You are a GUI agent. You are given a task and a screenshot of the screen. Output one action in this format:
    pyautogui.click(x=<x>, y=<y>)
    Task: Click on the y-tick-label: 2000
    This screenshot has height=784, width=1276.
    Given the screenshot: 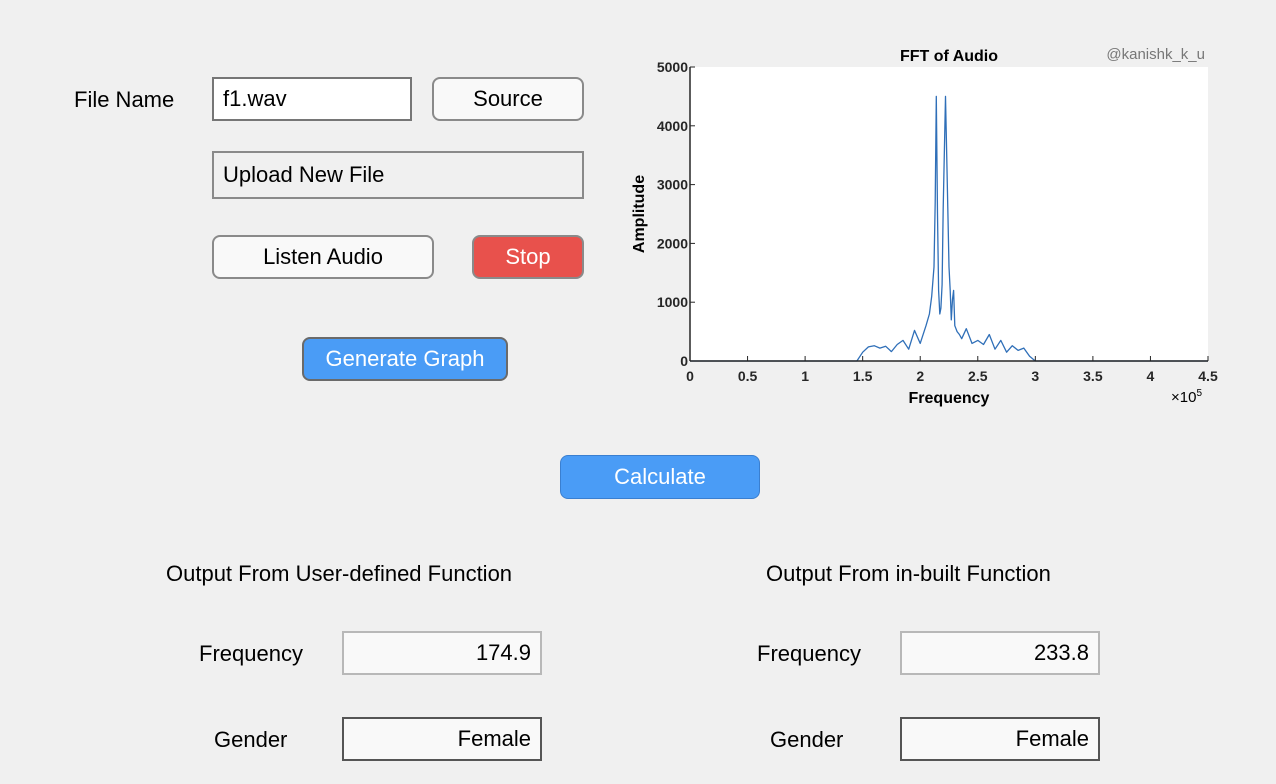 What is the action you would take?
    pyautogui.click(x=672, y=243)
    